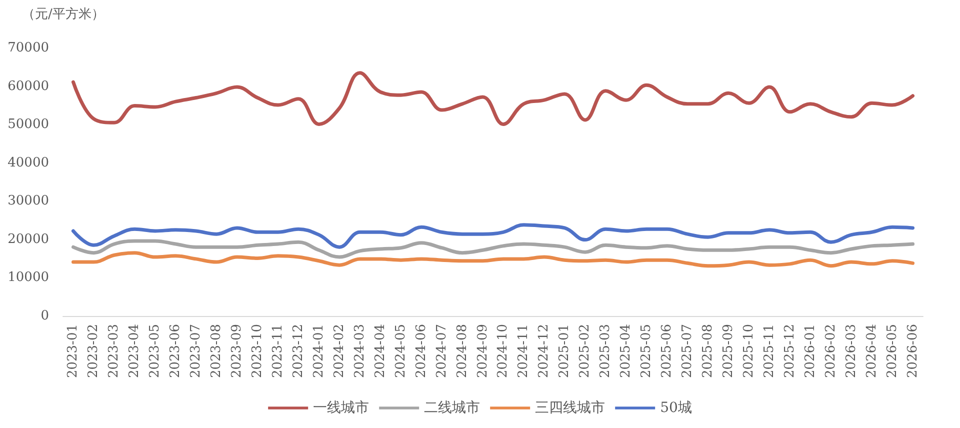 The width and height of the screenshot is (960, 428). Describe the element at coordinates (298, 351) in the screenshot. I see `x-tick-label: 2023-12` at that location.